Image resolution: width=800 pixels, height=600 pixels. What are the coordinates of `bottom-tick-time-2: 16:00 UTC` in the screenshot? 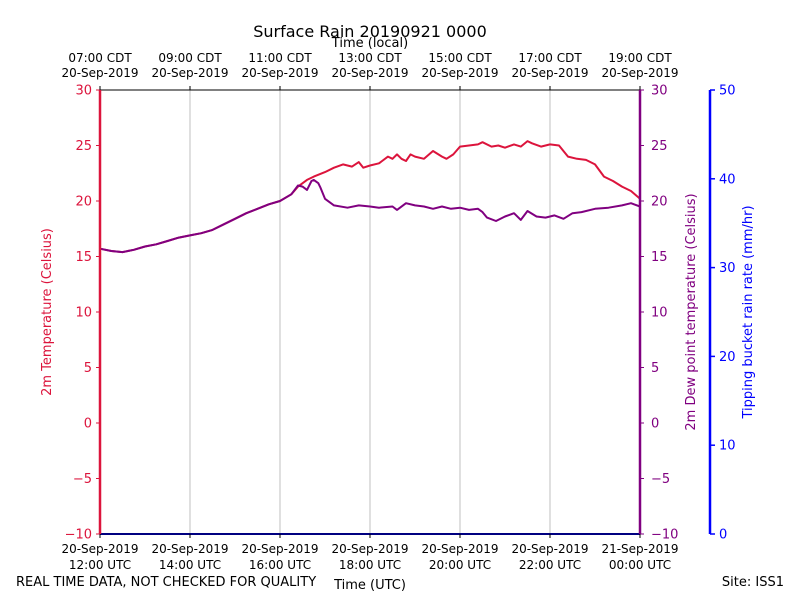 It's located at (280, 565).